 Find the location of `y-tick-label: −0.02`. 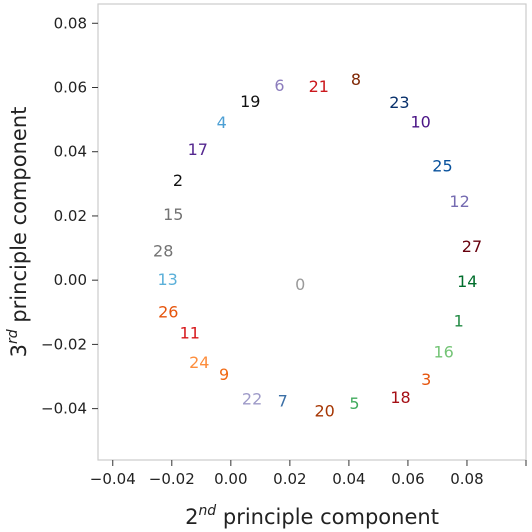

y-tick-label: −0.02 is located at coordinates (64, 344).